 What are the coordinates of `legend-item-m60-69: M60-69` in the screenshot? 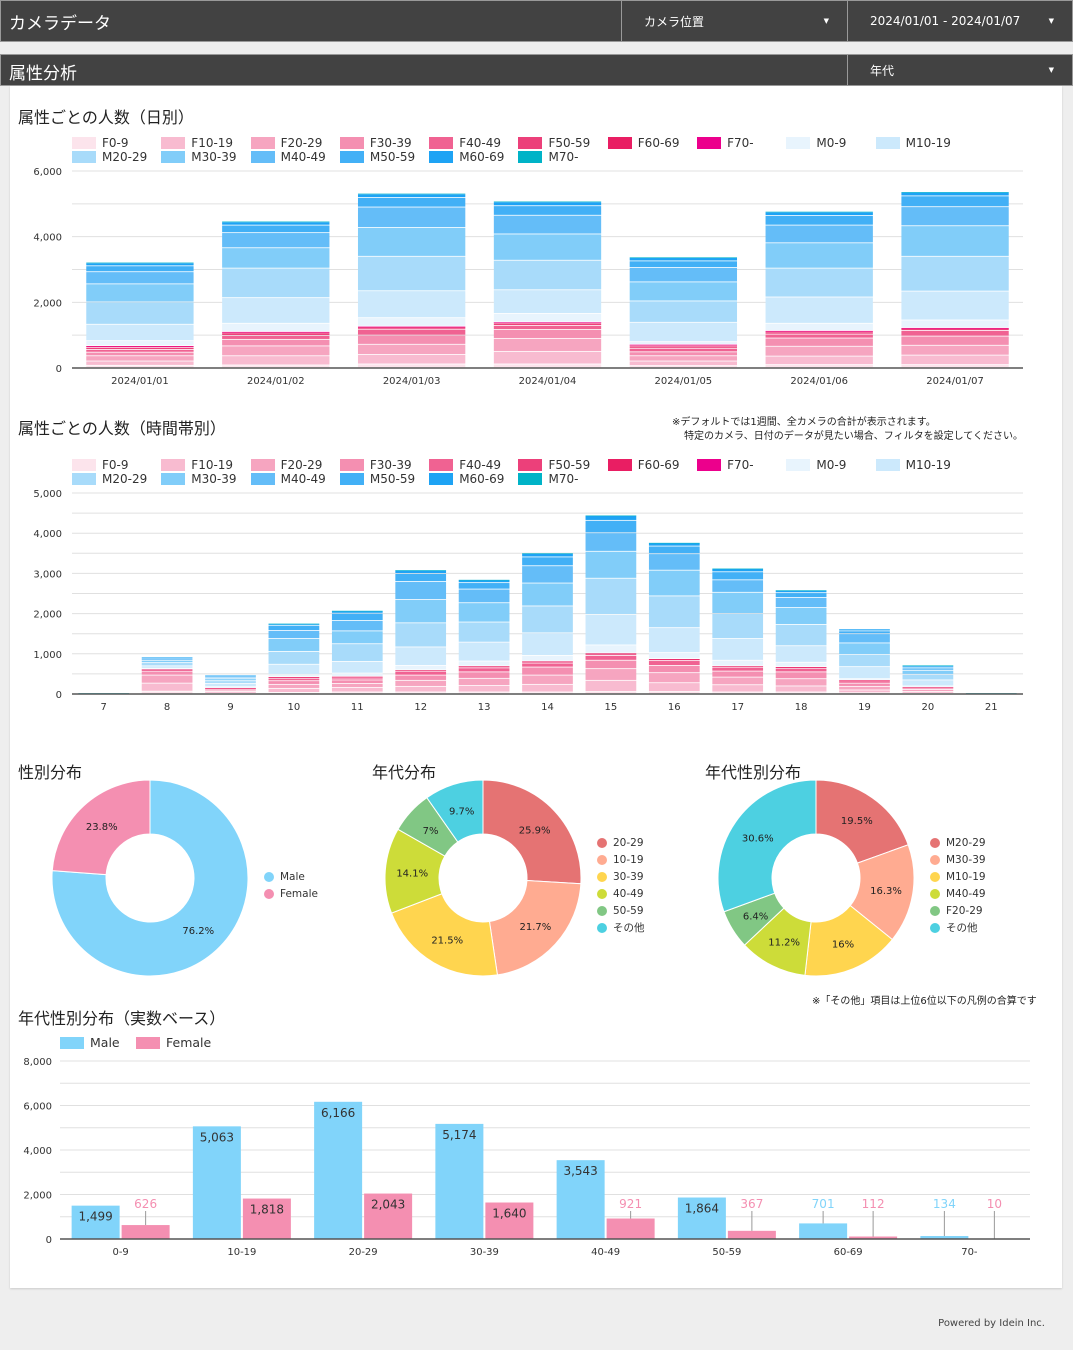 It's located at (473, 479).